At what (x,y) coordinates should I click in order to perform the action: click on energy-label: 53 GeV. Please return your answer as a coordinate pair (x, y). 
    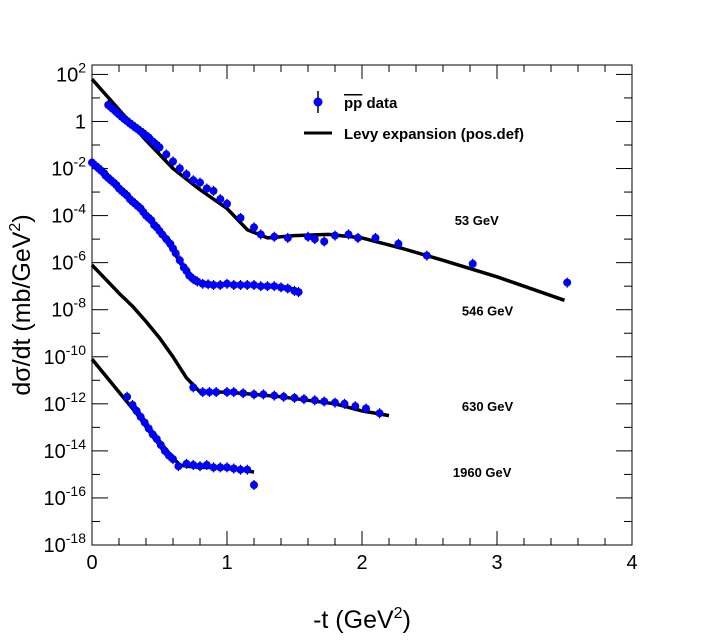
    Looking at the image, I should click on (477, 220).